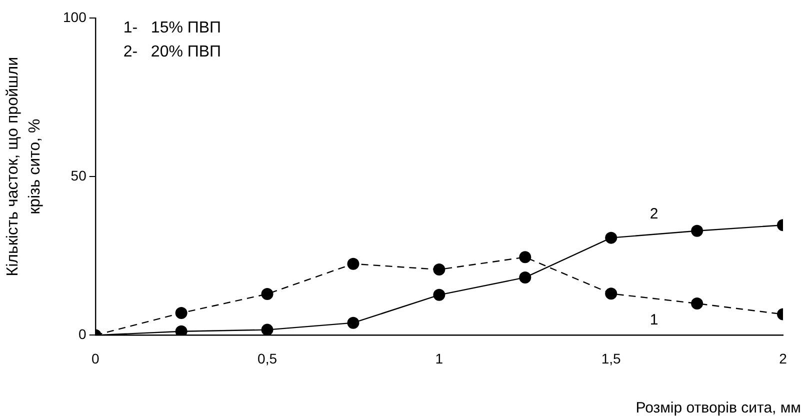  I want to click on y-tick-label: 0, so click(82, 334).